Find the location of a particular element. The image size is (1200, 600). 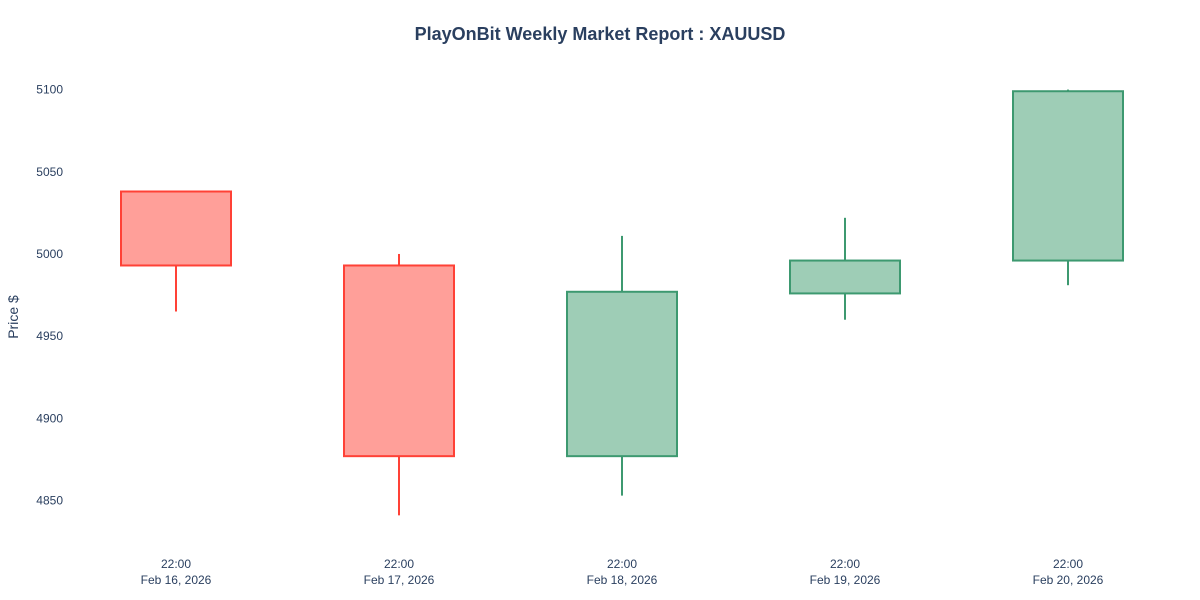

y-axis-ticks: 4850 4900 4950 5000 5050 5100 is located at coordinates (49, 295).